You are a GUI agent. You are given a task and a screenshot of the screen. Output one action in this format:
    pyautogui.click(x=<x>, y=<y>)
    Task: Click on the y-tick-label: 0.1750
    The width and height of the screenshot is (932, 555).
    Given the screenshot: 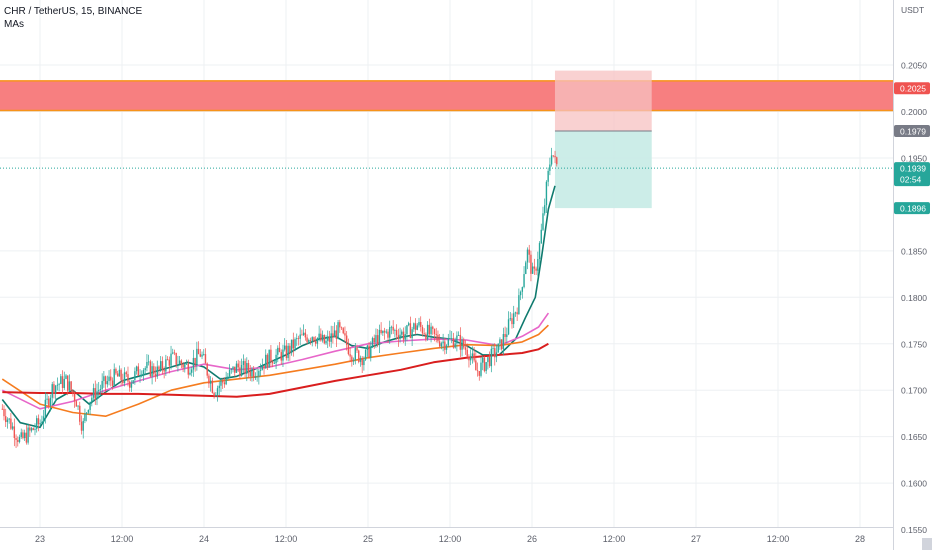 What is the action you would take?
    pyautogui.click(x=914, y=344)
    